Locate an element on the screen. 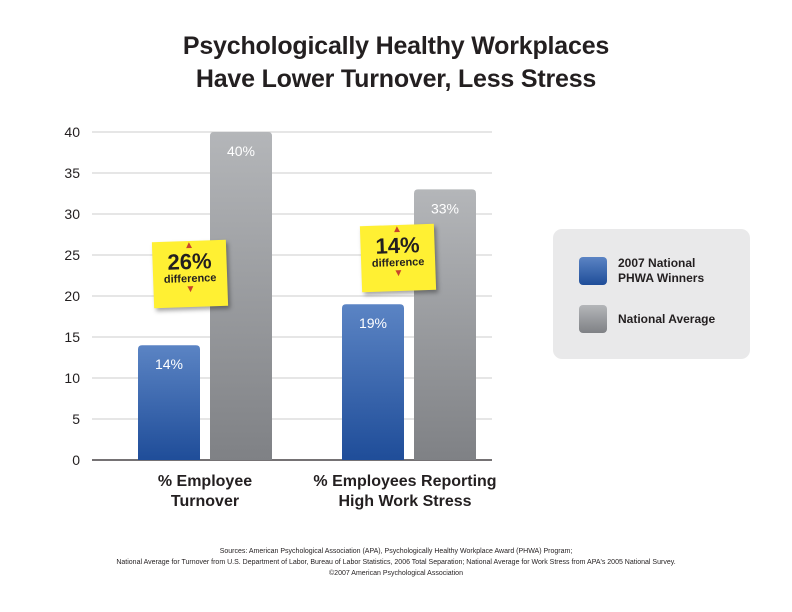 The width and height of the screenshot is (792, 612). y-axis-ticks: 0 5 10 15 20 25 30 35 40 is located at coordinates (72, 296).